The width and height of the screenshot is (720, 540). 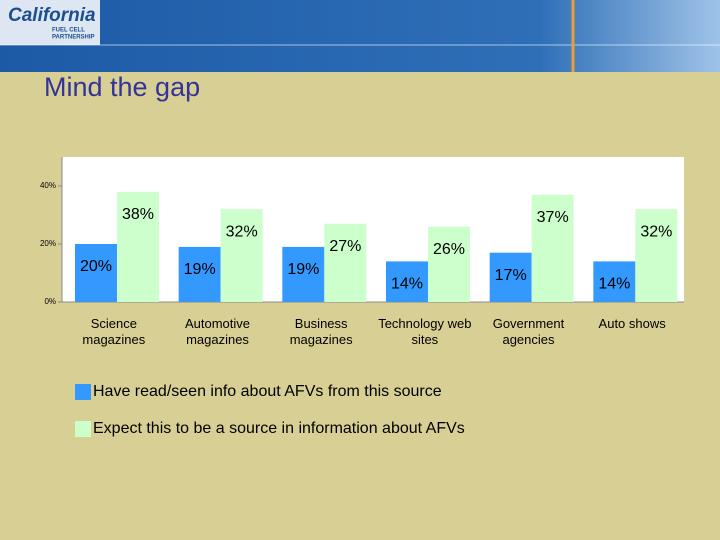 I want to click on value-label: 37%, so click(x=553, y=217).